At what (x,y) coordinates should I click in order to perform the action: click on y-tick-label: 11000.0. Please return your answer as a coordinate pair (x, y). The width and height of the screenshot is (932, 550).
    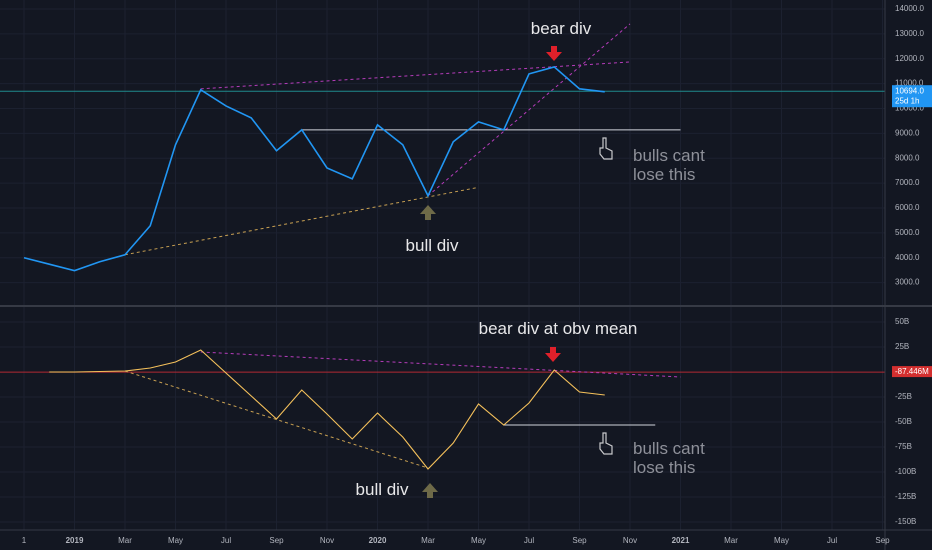
    Looking at the image, I should click on (909, 83).